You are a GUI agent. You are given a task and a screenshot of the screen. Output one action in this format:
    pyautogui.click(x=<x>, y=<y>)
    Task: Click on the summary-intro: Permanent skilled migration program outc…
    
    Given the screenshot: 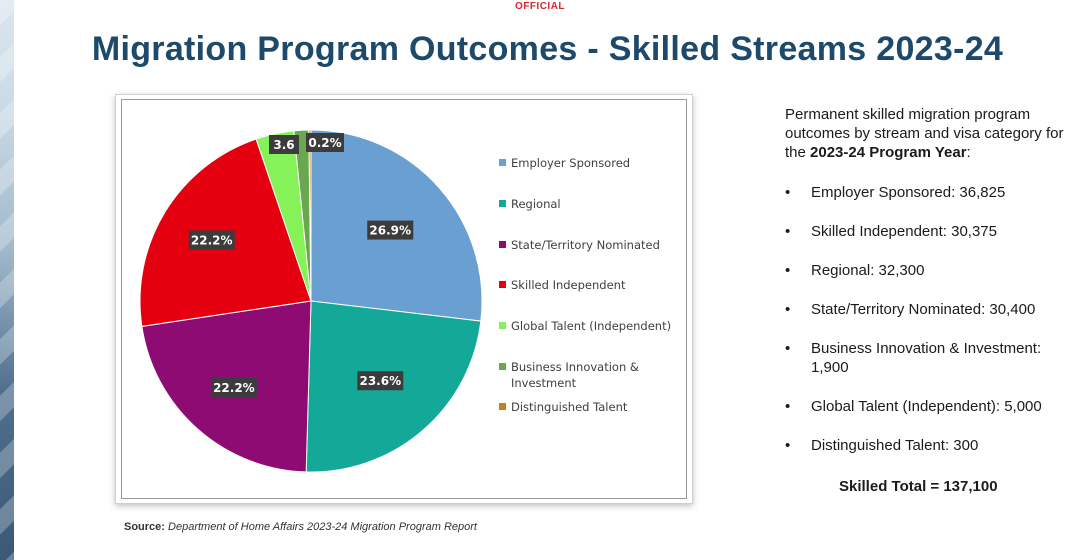 What is the action you would take?
    pyautogui.click(x=930, y=133)
    